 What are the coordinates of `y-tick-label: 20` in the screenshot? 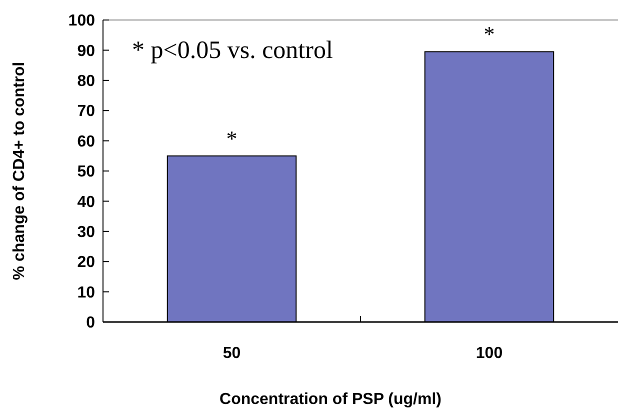 It's located at (86, 263).